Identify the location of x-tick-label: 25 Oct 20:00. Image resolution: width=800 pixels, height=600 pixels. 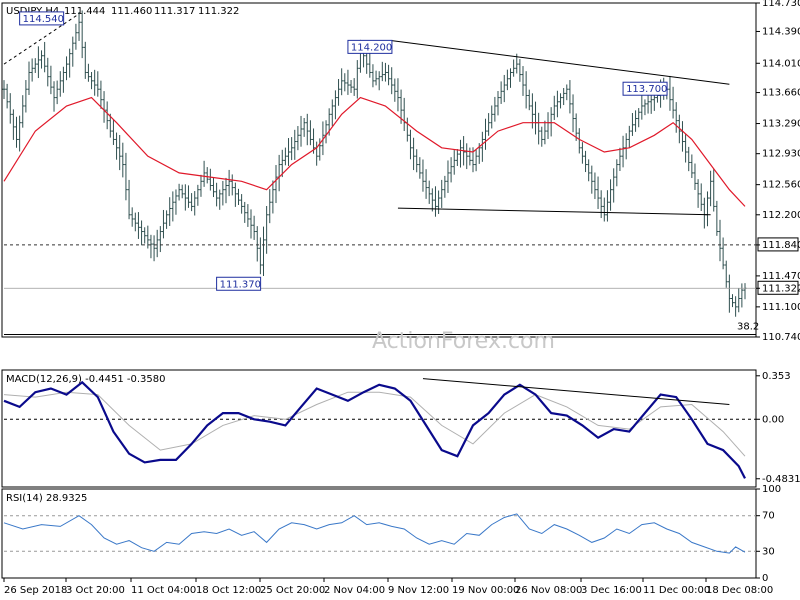
(292, 590).